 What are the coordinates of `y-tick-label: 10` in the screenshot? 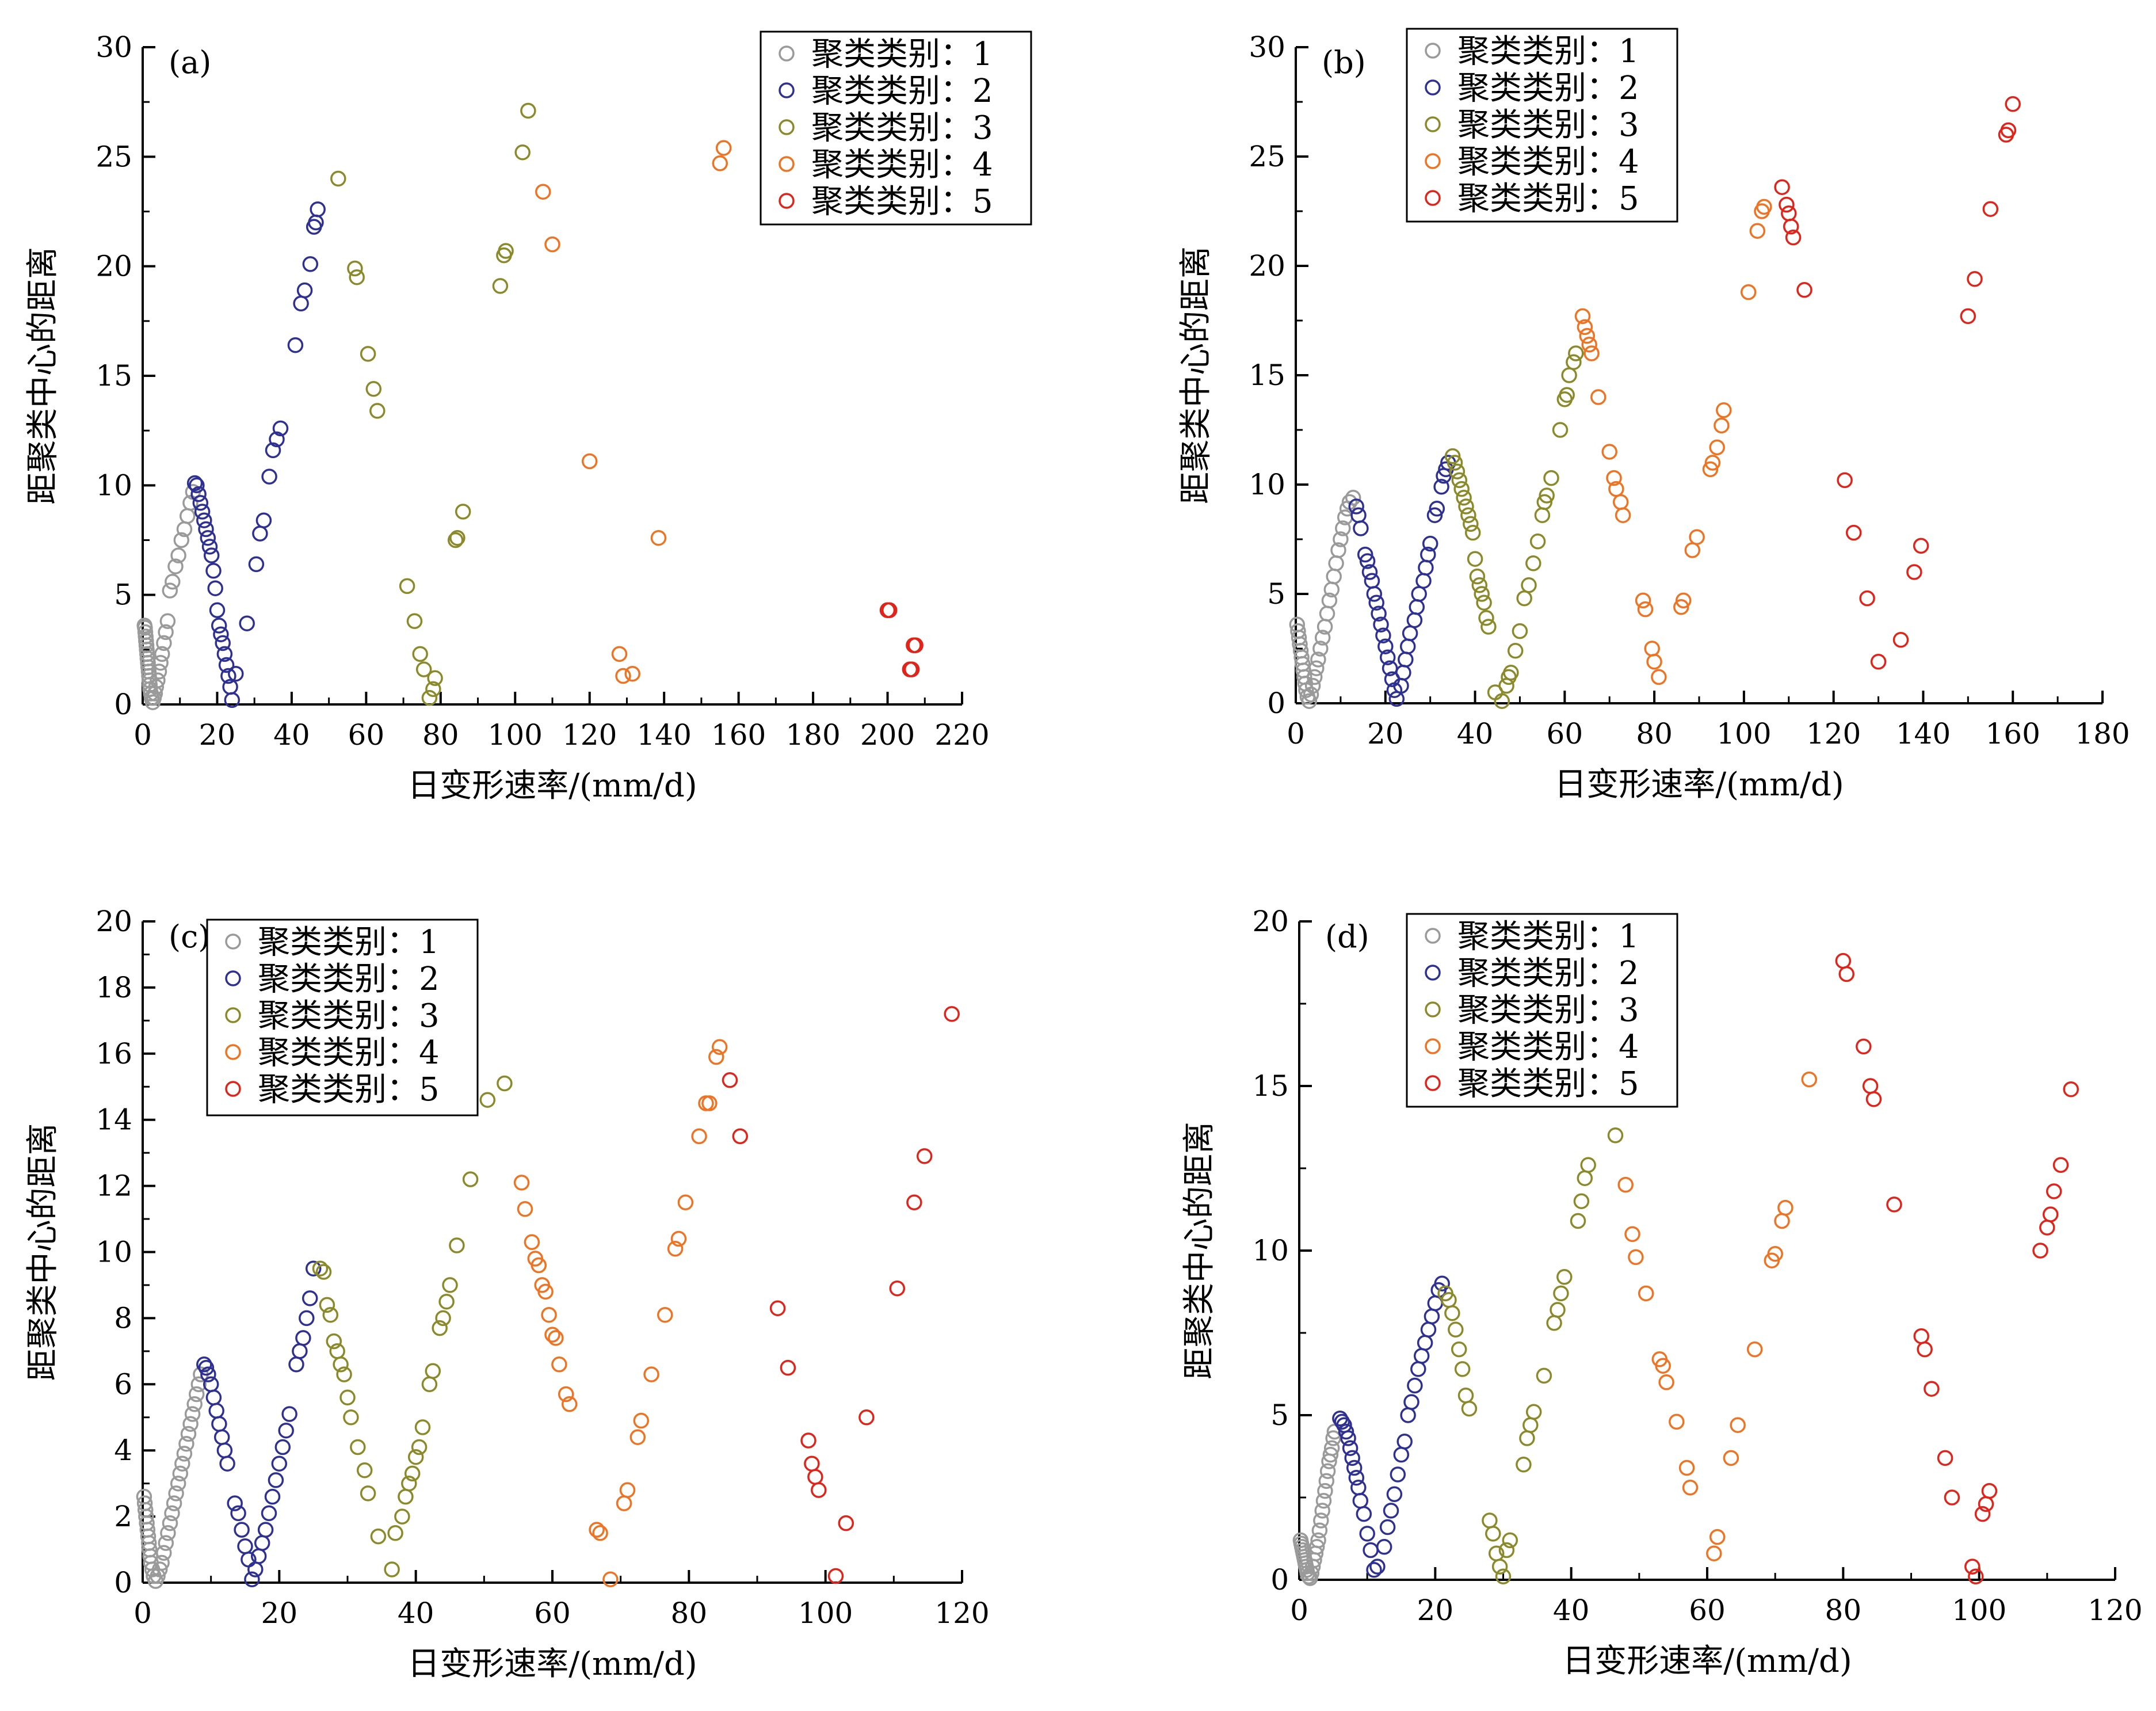 It's located at (114, 1252).